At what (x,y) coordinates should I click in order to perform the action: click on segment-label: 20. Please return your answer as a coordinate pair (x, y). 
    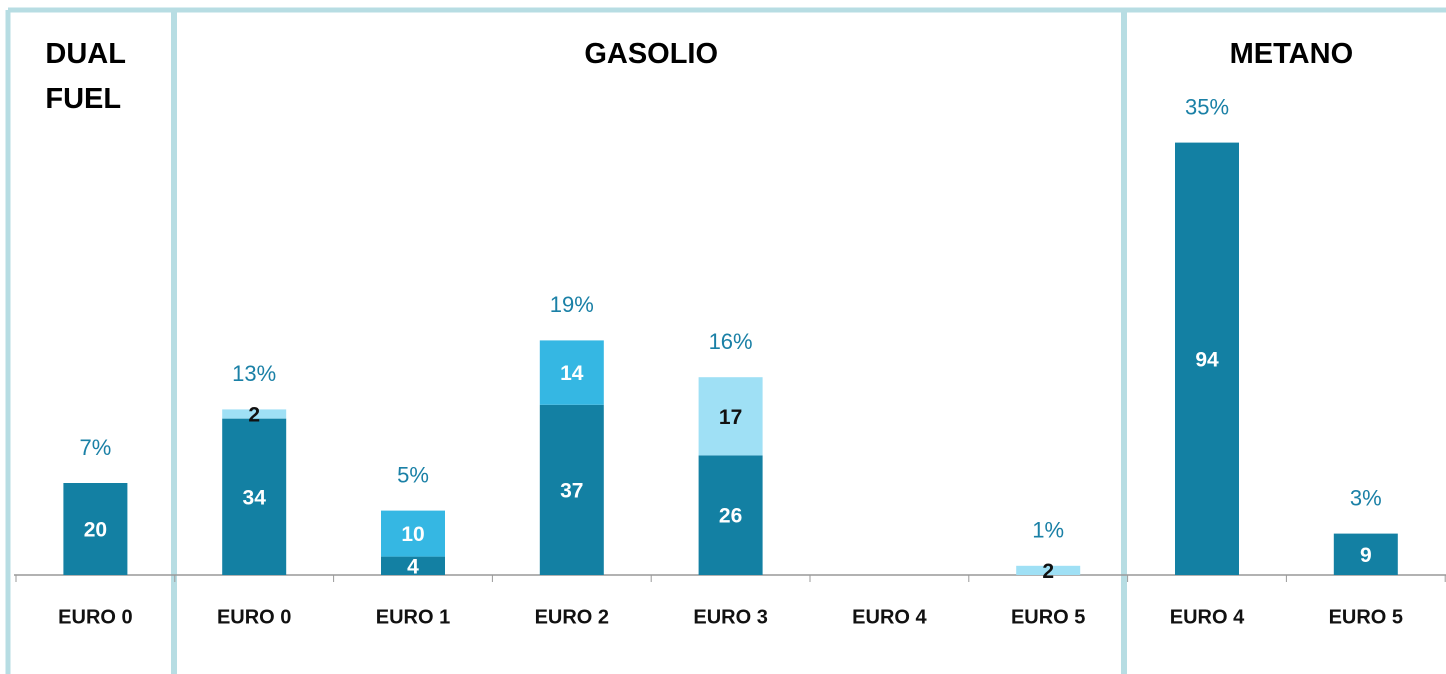
    Looking at the image, I should click on (95, 530).